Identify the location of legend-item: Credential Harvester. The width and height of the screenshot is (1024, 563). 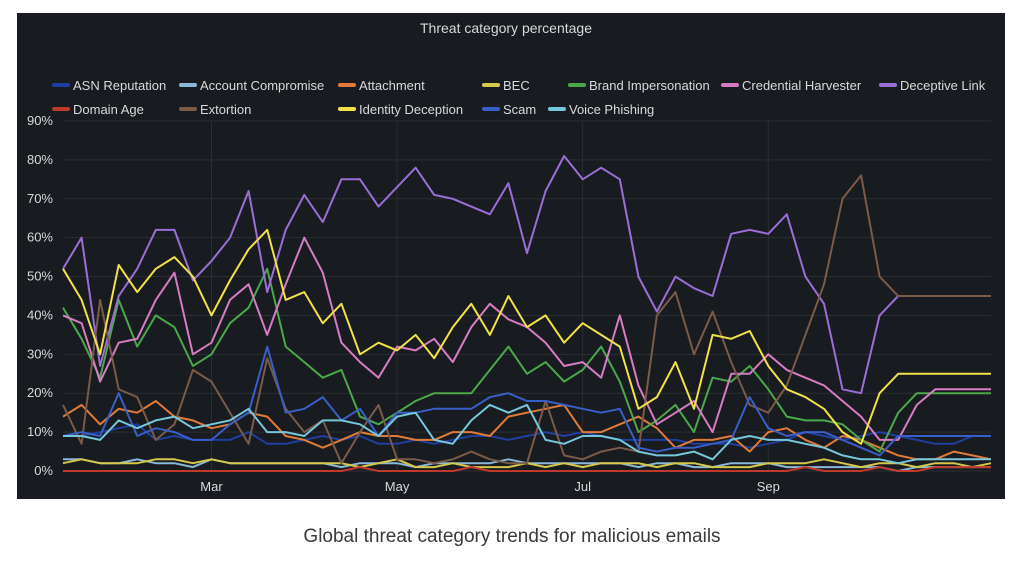
(791, 85).